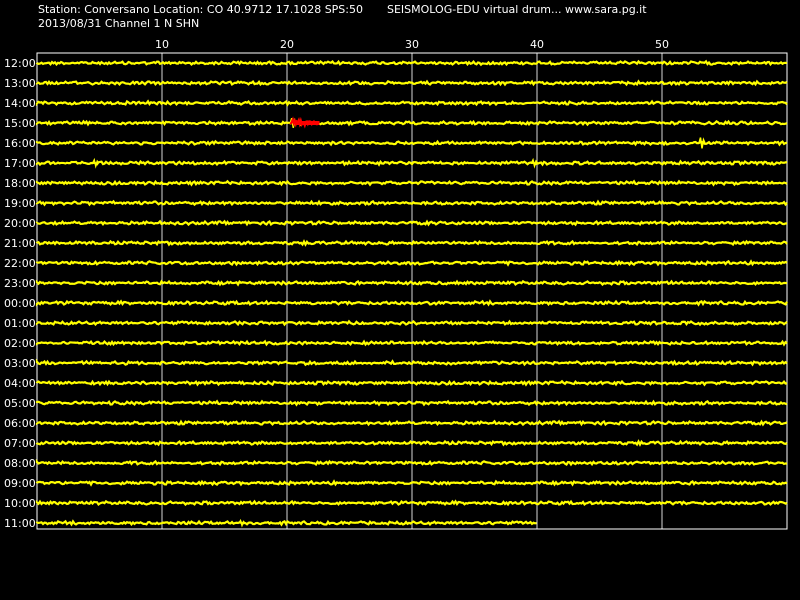  I want to click on x-tick-label-30: 30, so click(412, 44).